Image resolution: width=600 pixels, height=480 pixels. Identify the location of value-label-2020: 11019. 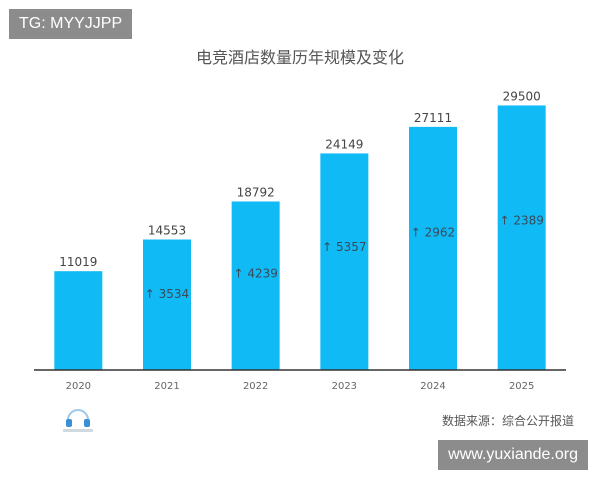
(78, 262).